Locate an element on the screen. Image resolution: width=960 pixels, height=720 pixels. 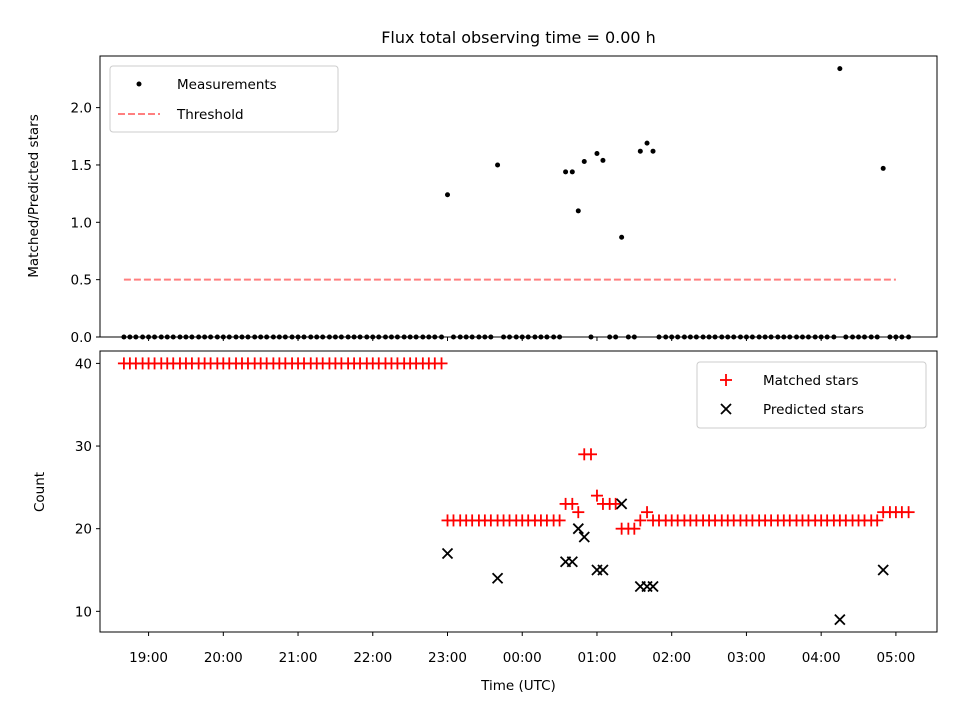
bottom-ylabel: Count is located at coordinates (40, 492).